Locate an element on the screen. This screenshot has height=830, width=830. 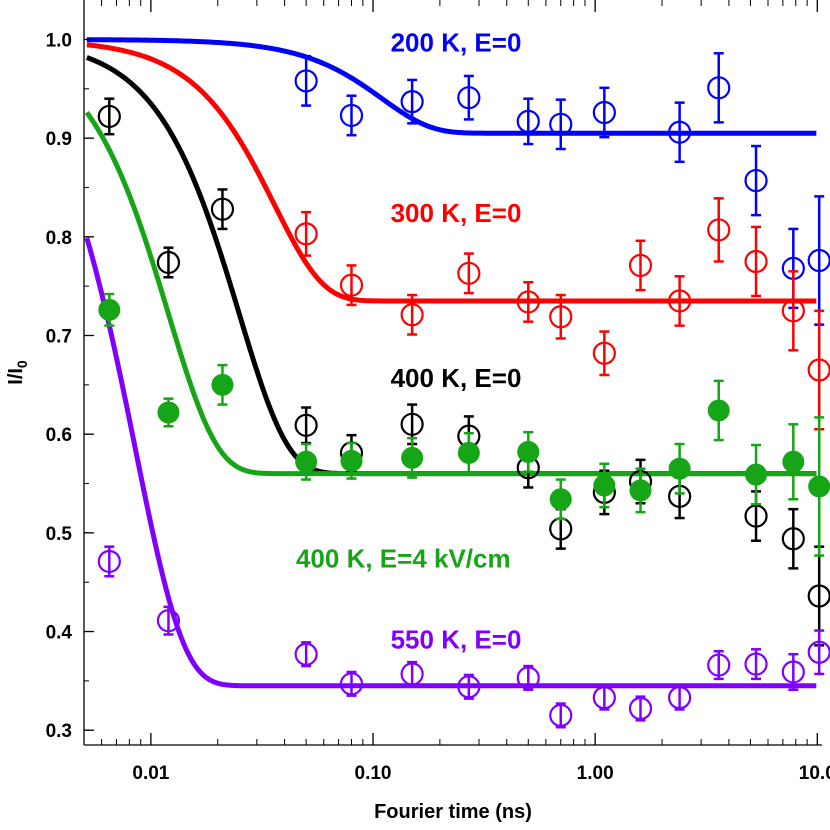
series-label: 300 K, E=0 is located at coordinates (456, 213).